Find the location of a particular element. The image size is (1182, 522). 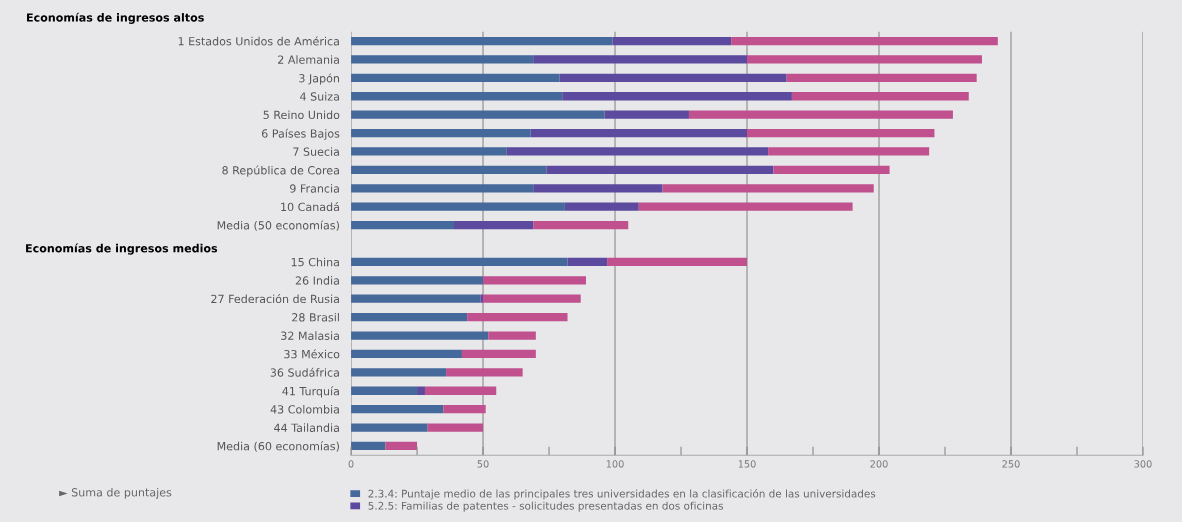

y-tick-label: 41 Turquía is located at coordinates (310, 392).